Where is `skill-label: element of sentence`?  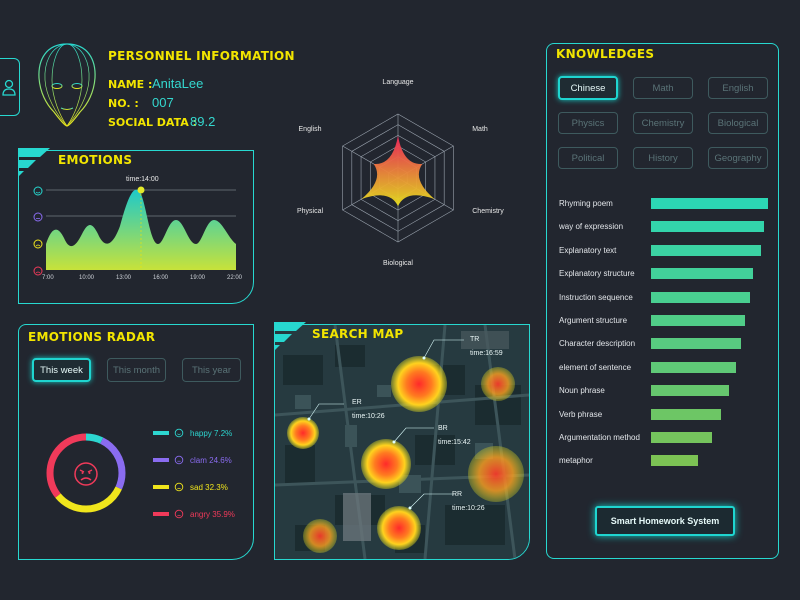 skill-label: element of sentence is located at coordinates (595, 367).